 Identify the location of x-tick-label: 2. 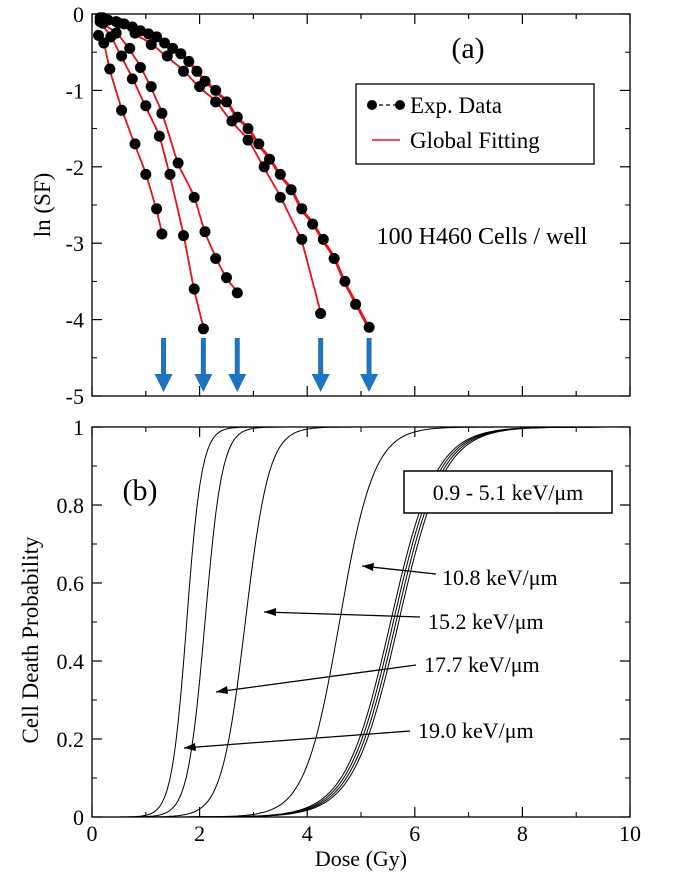
(199, 833).